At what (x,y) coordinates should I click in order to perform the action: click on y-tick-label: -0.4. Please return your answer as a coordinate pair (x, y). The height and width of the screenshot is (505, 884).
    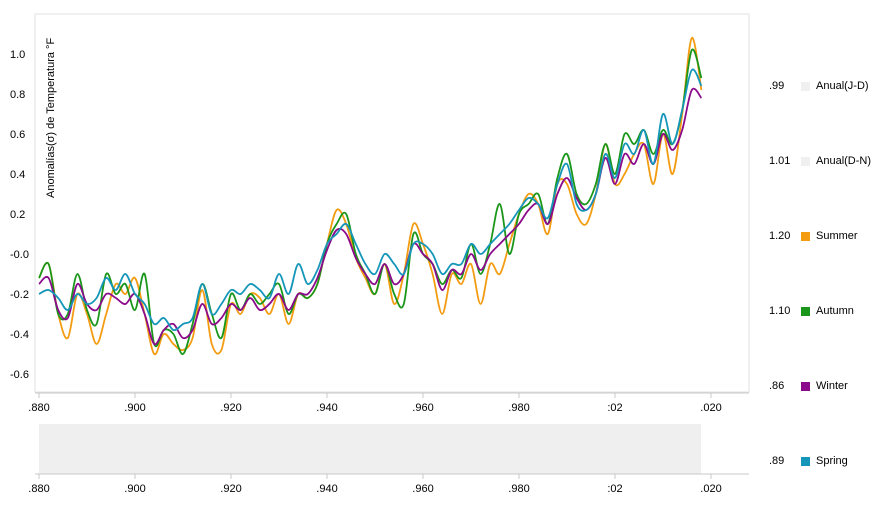
    Looking at the image, I should click on (19, 335).